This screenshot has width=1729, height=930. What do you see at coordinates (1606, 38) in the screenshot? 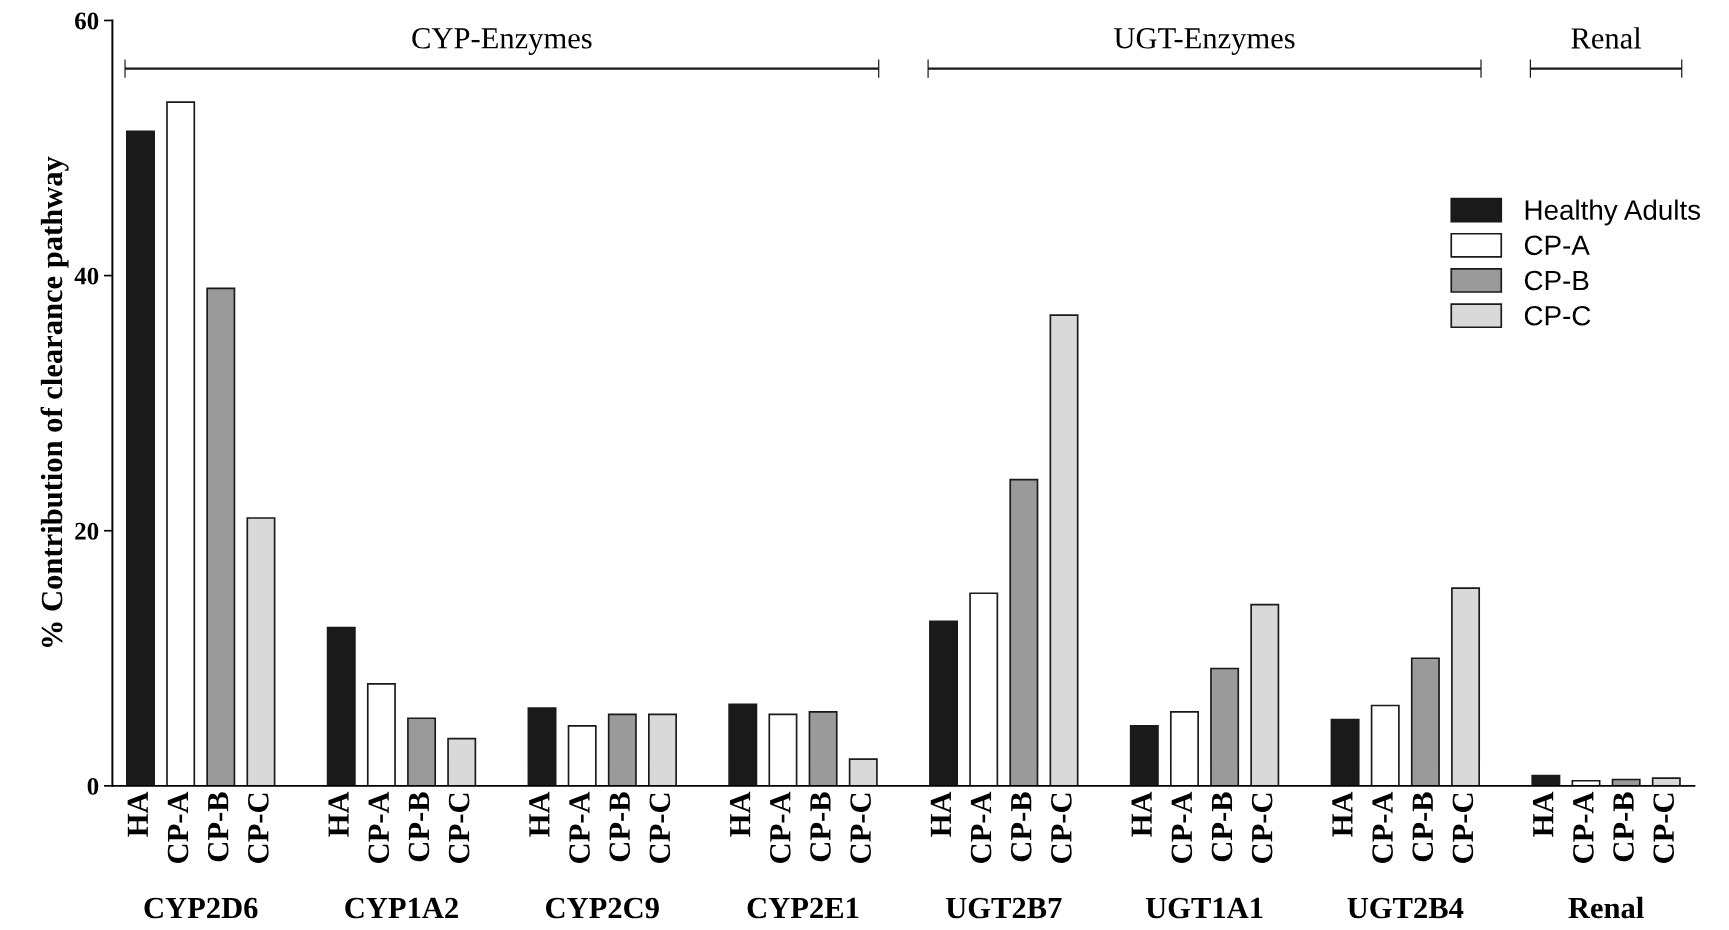
I see `annotation: Renal` at bounding box center [1606, 38].